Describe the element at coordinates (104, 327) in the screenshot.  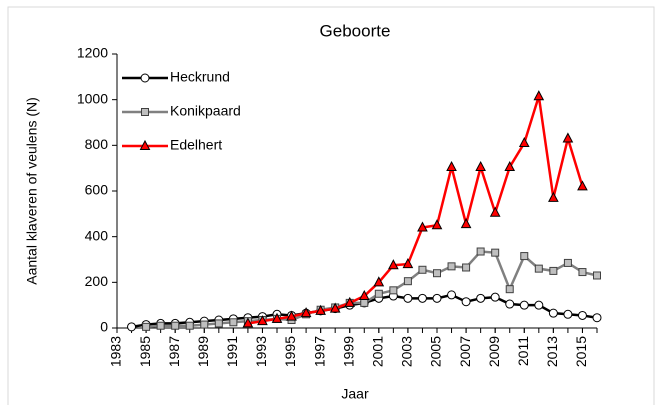
I see `y-tick-label: 0` at that location.